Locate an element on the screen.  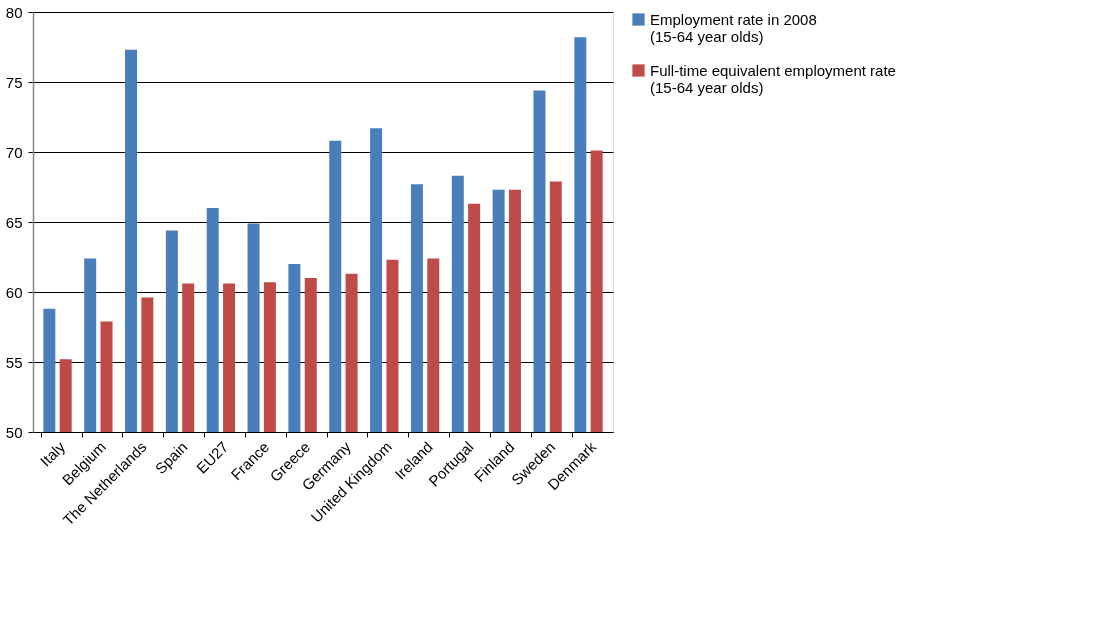
y-tick-label: 55 is located at coordinates (14, 362).